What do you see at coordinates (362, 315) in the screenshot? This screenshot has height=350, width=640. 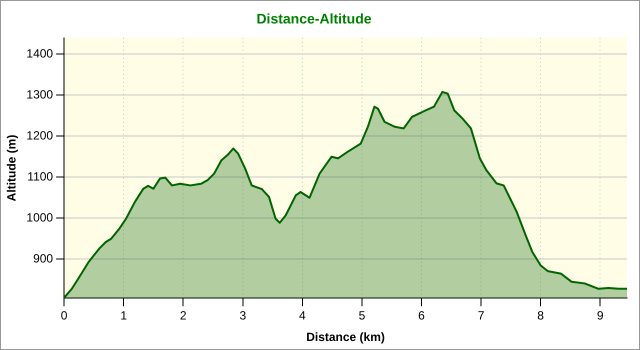 I see `x-tick-label: 5` at bounding box center [362, 315].